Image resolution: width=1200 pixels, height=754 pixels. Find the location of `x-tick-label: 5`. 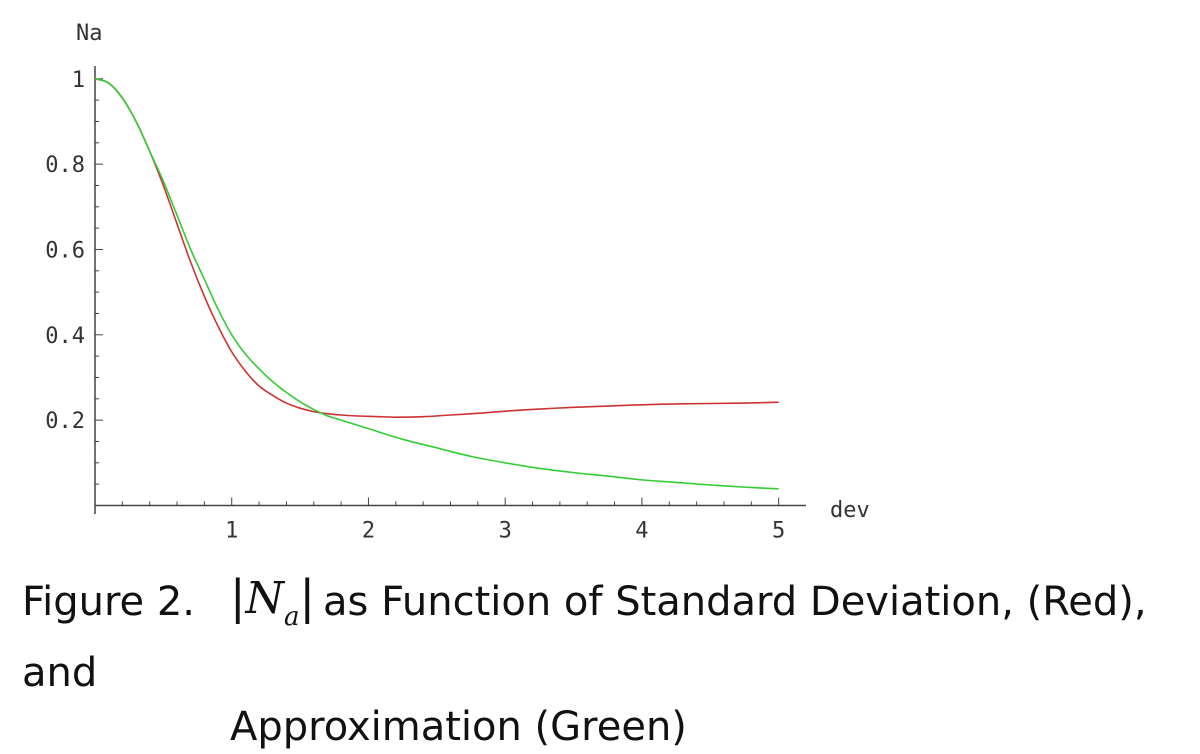

x-tick-label: 5 is located at coordinates (778, 530).